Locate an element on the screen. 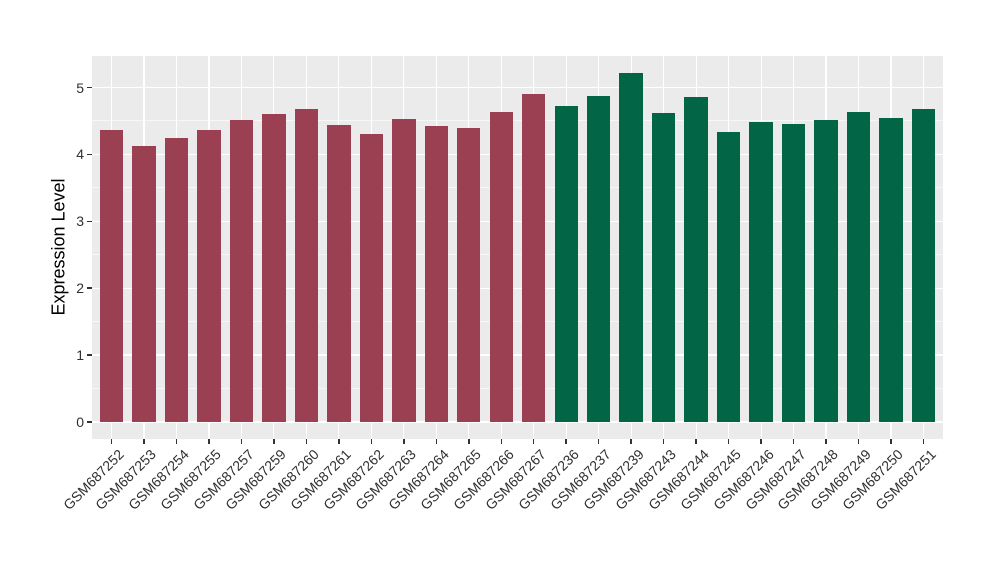  y-tick-label: 2 is located at coordinates (80, 288).